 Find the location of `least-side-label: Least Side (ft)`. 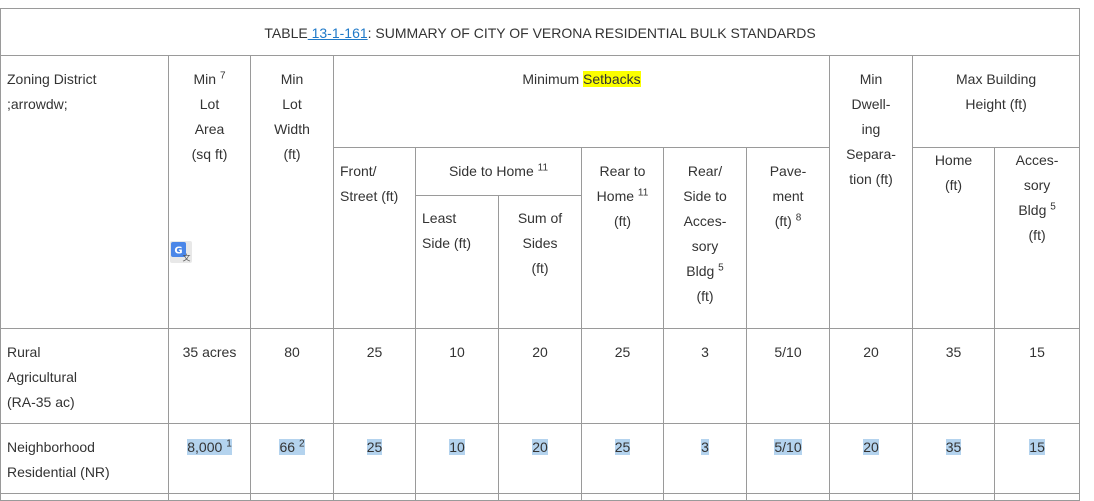

least-side-label: Least Side (ft) is located at coordinates (447, 230).